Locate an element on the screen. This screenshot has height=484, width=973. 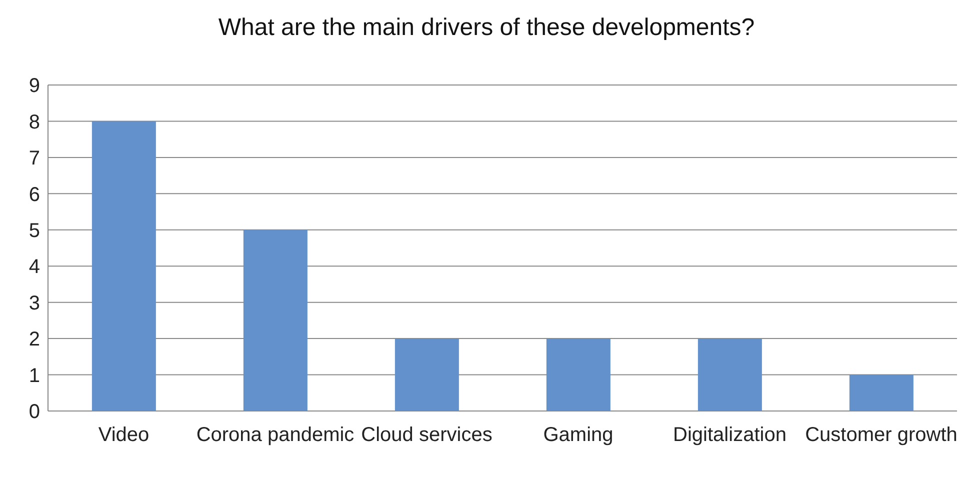
x-tick-label: Customer growth is located at coordinates (881, 435).